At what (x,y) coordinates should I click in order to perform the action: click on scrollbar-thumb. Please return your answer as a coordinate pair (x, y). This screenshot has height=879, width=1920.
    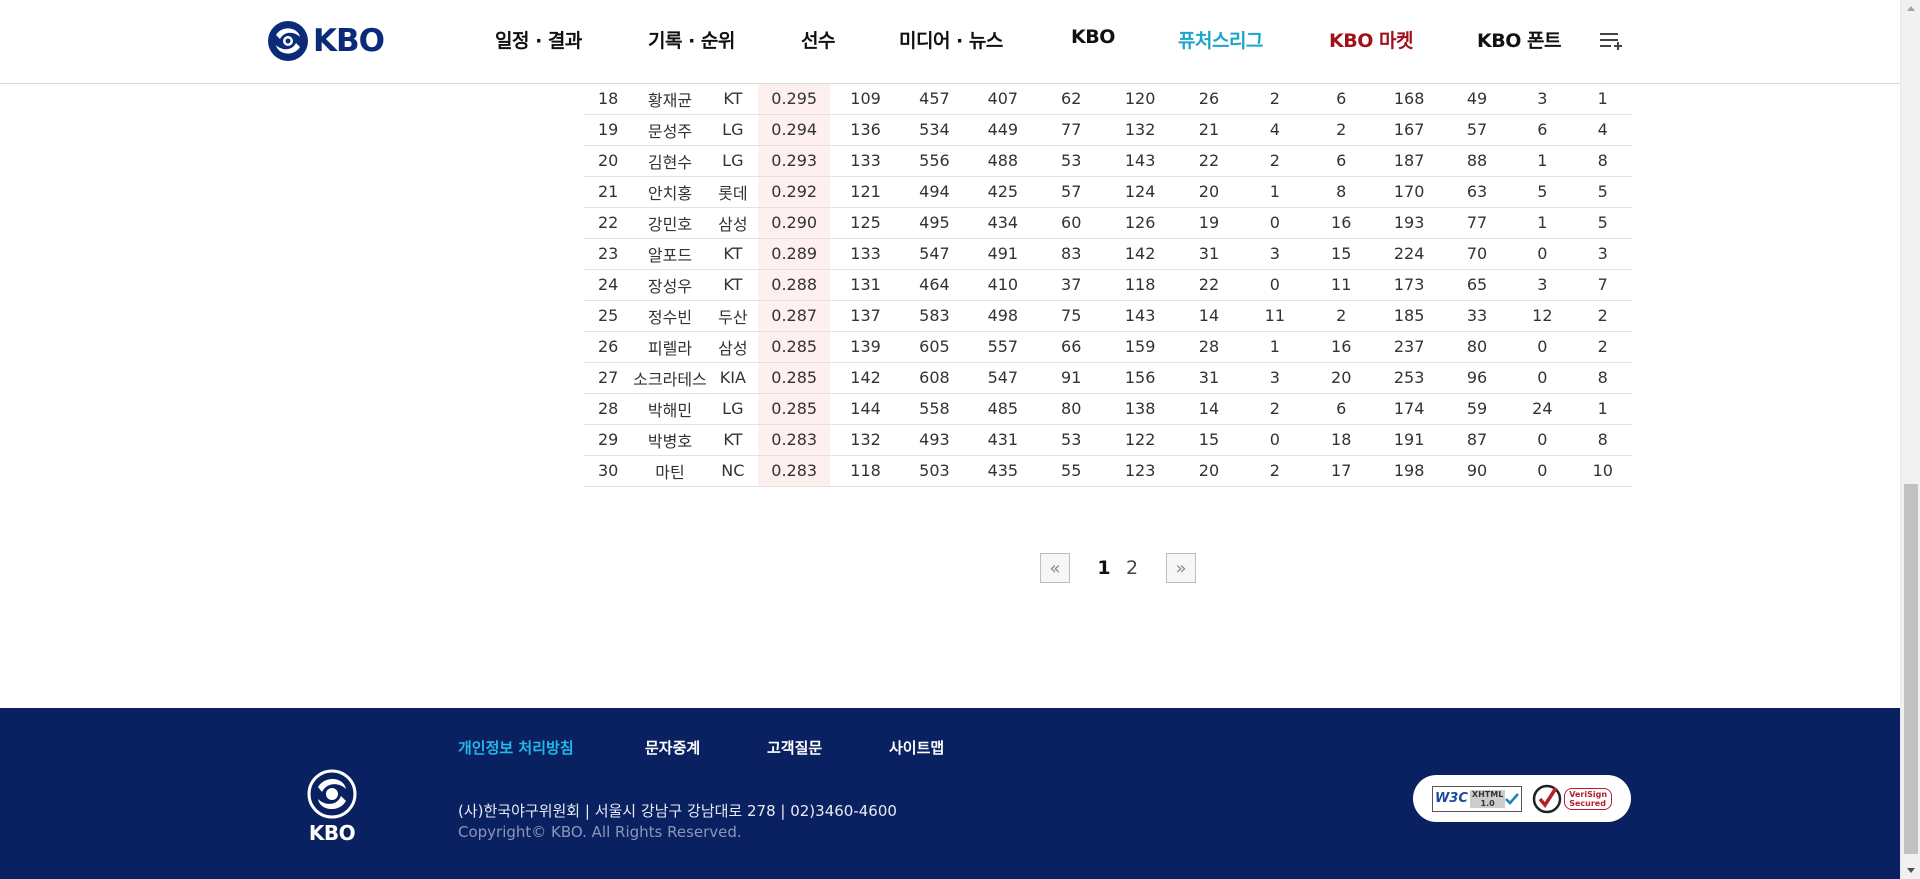
    Looking at the image, I should click on (1911, 669).